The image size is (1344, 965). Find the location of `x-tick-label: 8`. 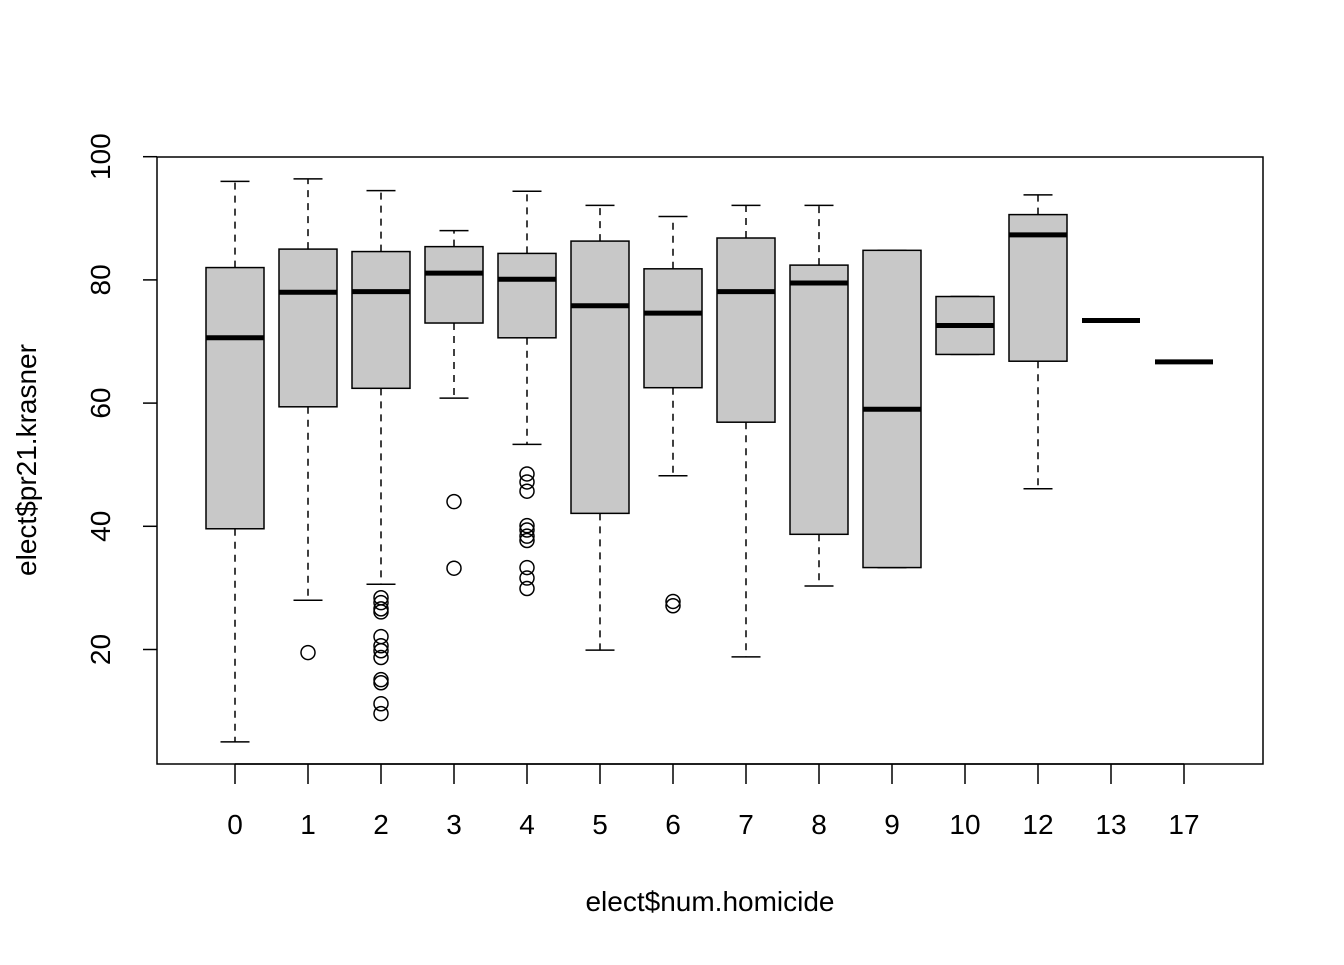

x-tick-label: 8 is located at coordinates (819, 824).